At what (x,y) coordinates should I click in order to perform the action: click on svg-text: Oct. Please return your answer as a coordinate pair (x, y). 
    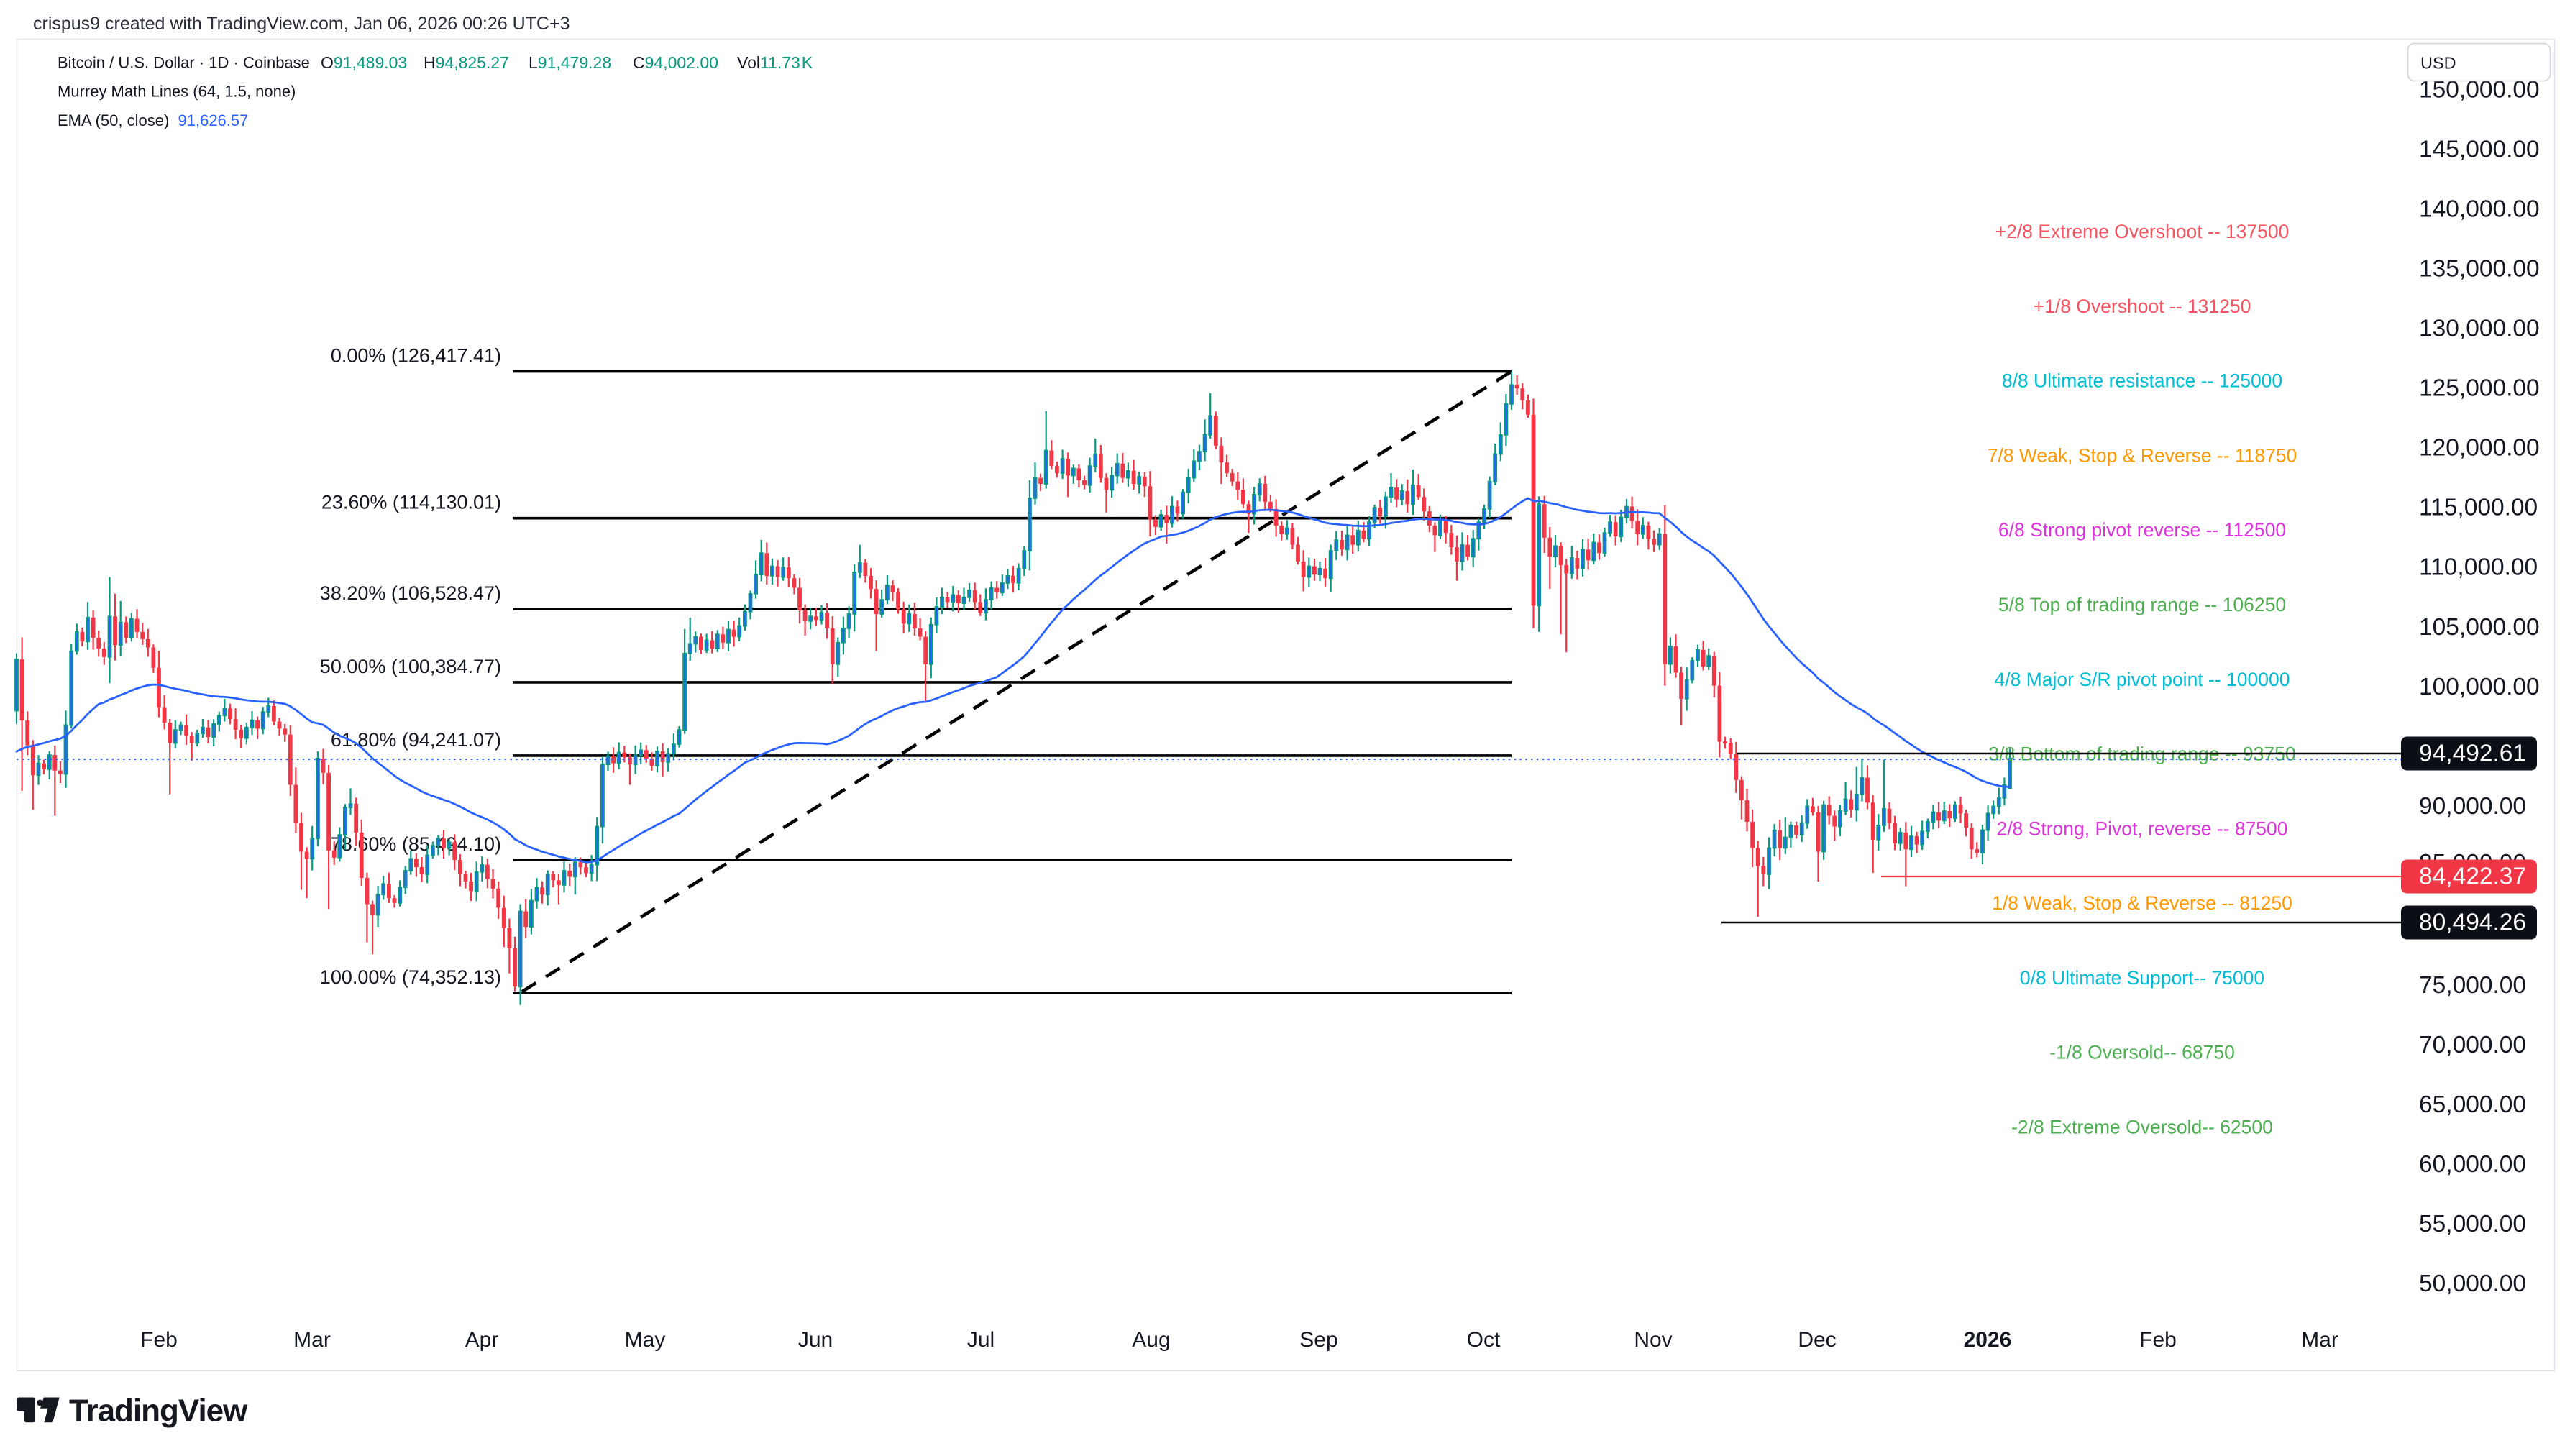
    Looking at the image, I should click on (1484, 1340).